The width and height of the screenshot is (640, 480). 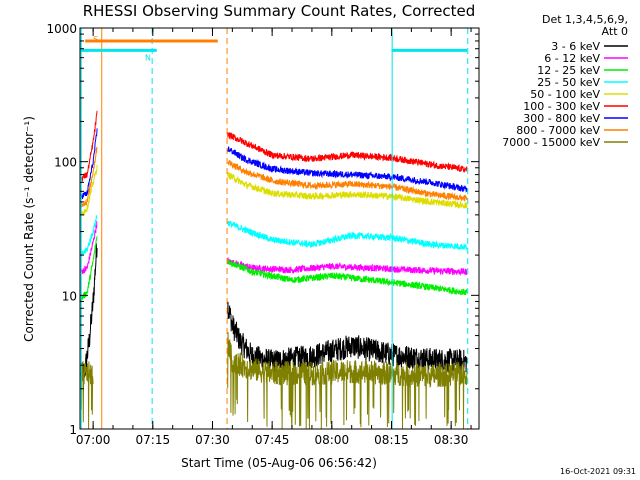 I want to click on x-axis-label: Start Time (05-Aug-06 06:56:42), so click(x=279, y=463).